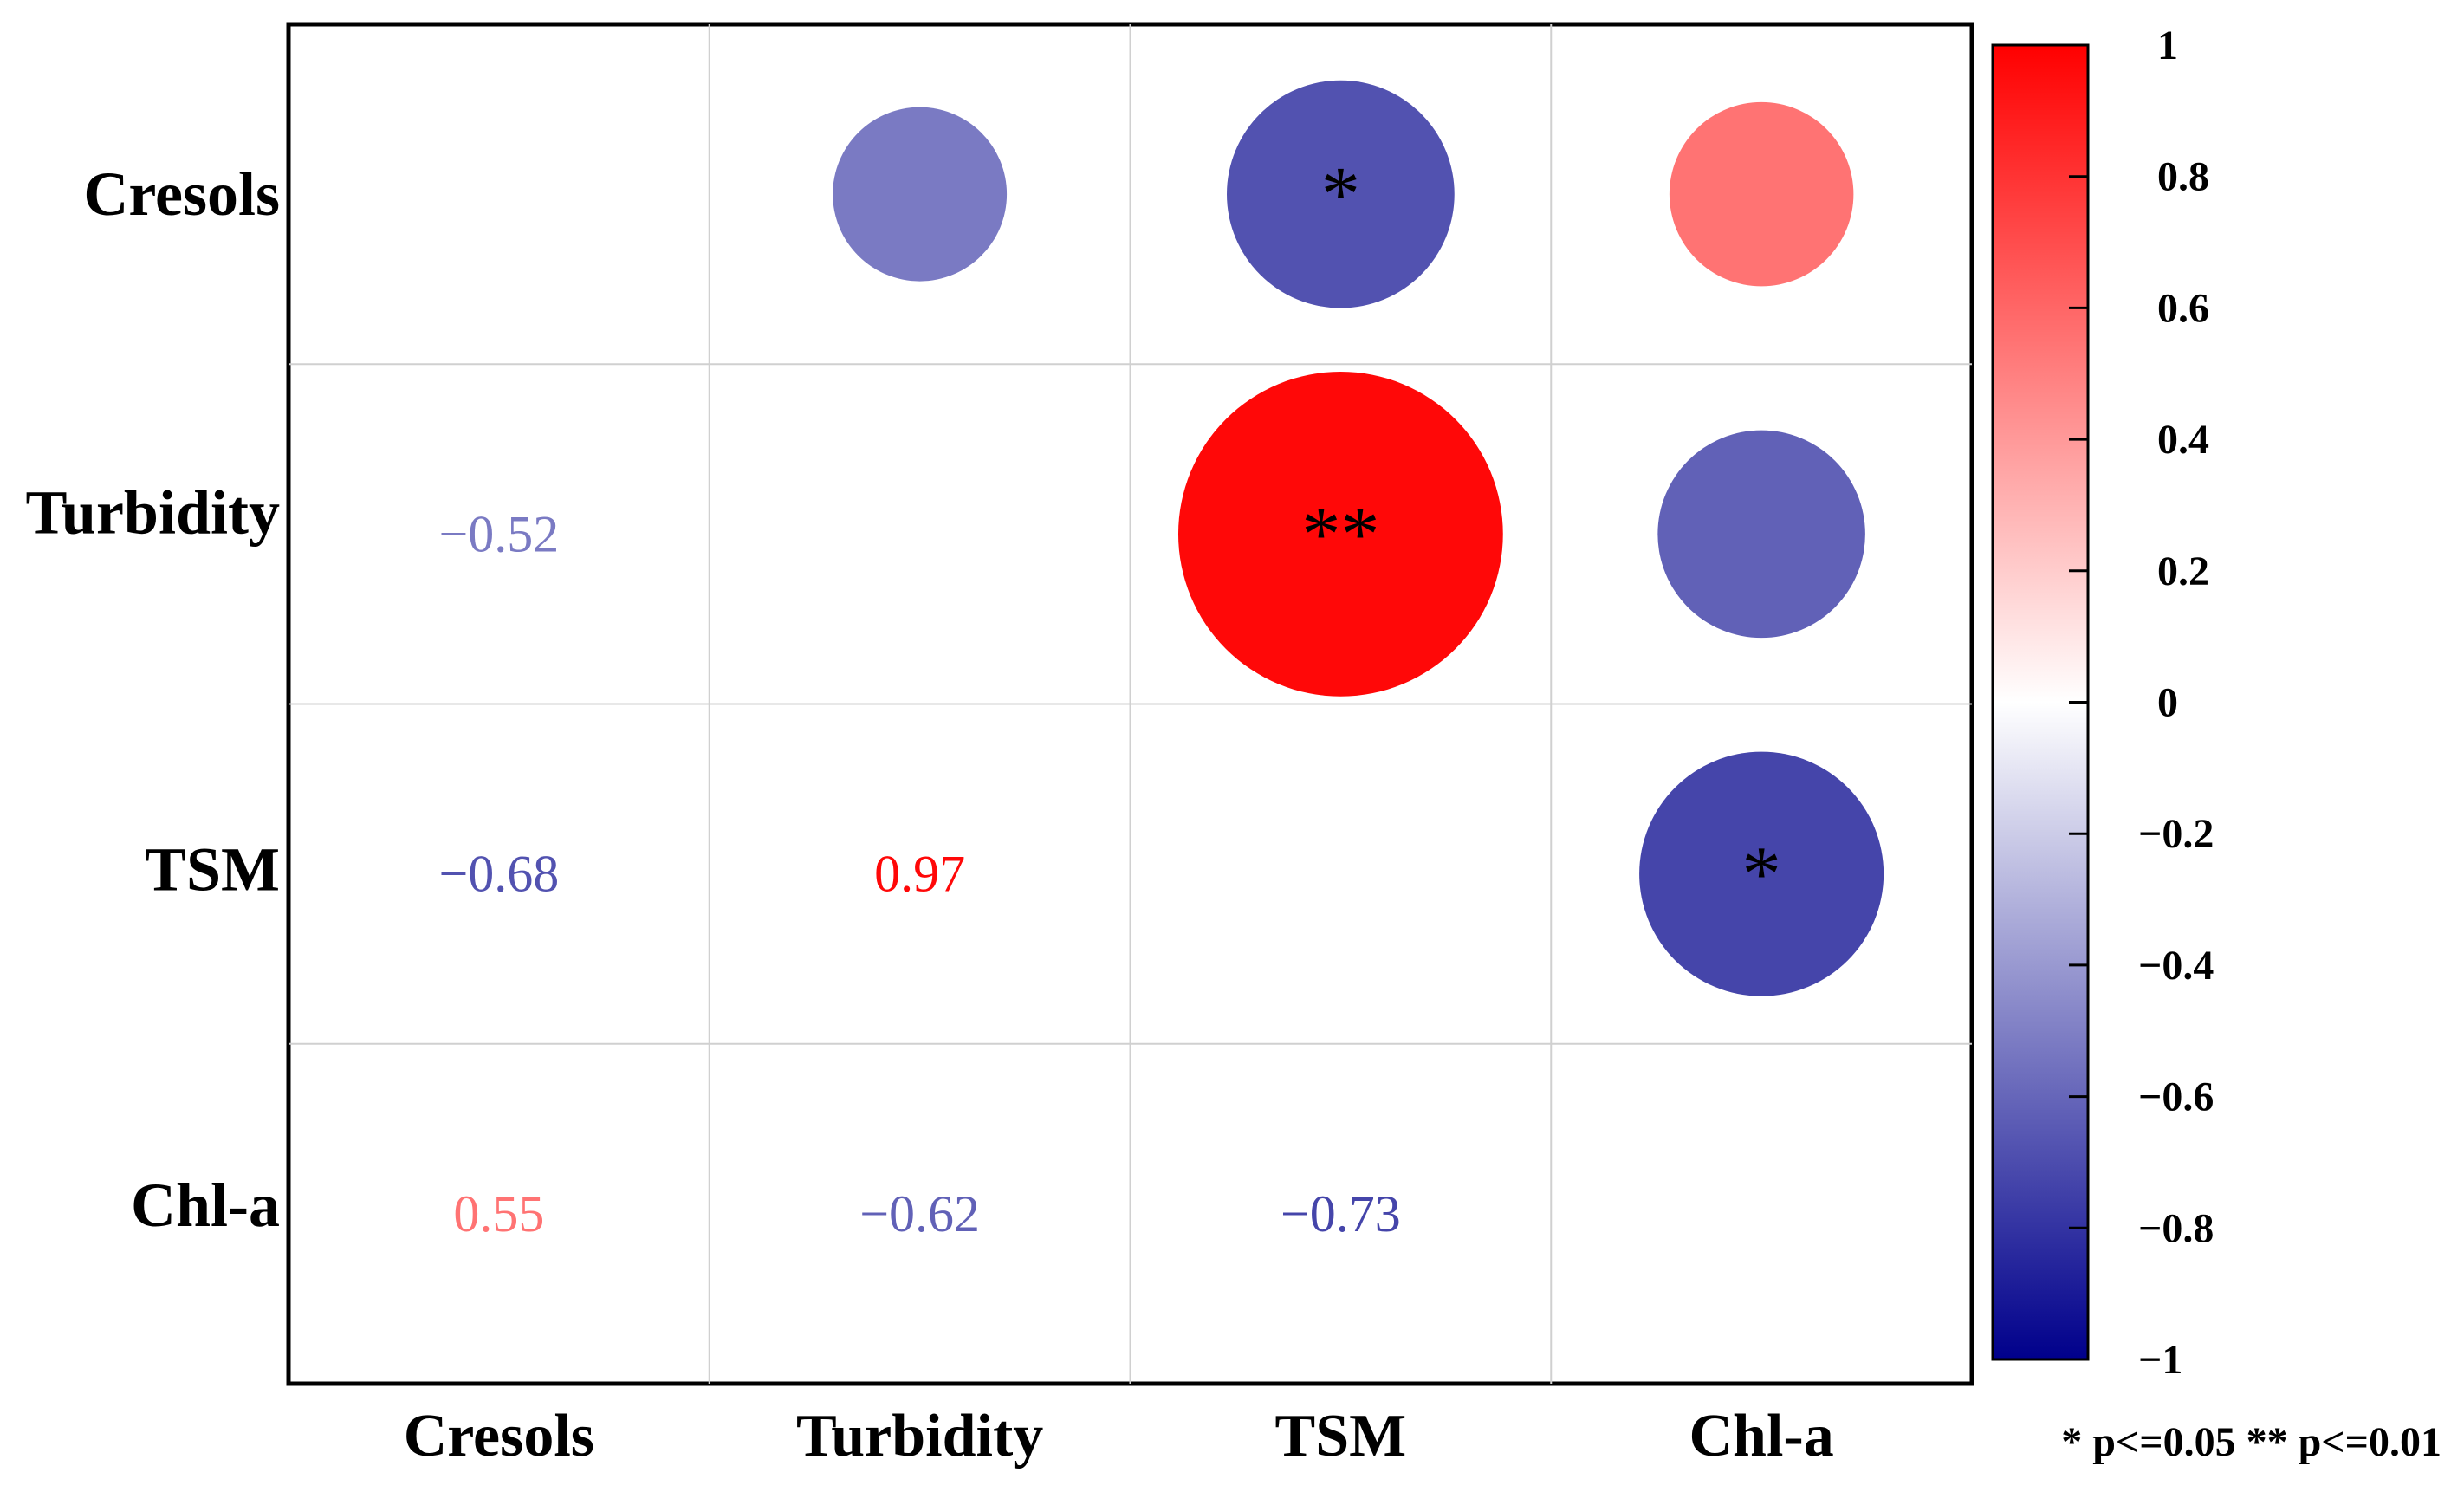  I want to click on cell-chl-a-tsm-value: −0.73, so click(1341, 1213).